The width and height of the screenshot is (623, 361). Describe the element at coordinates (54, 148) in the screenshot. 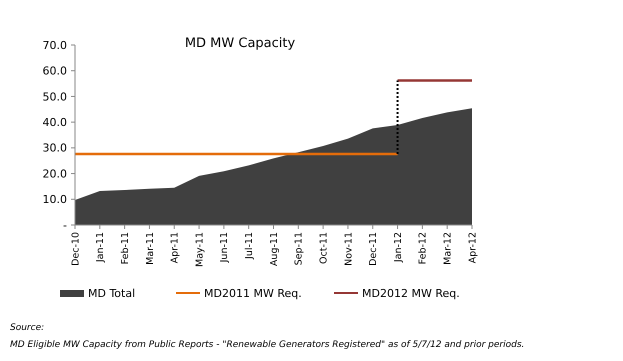

I see `y-tick-label: 30.0` at that location.